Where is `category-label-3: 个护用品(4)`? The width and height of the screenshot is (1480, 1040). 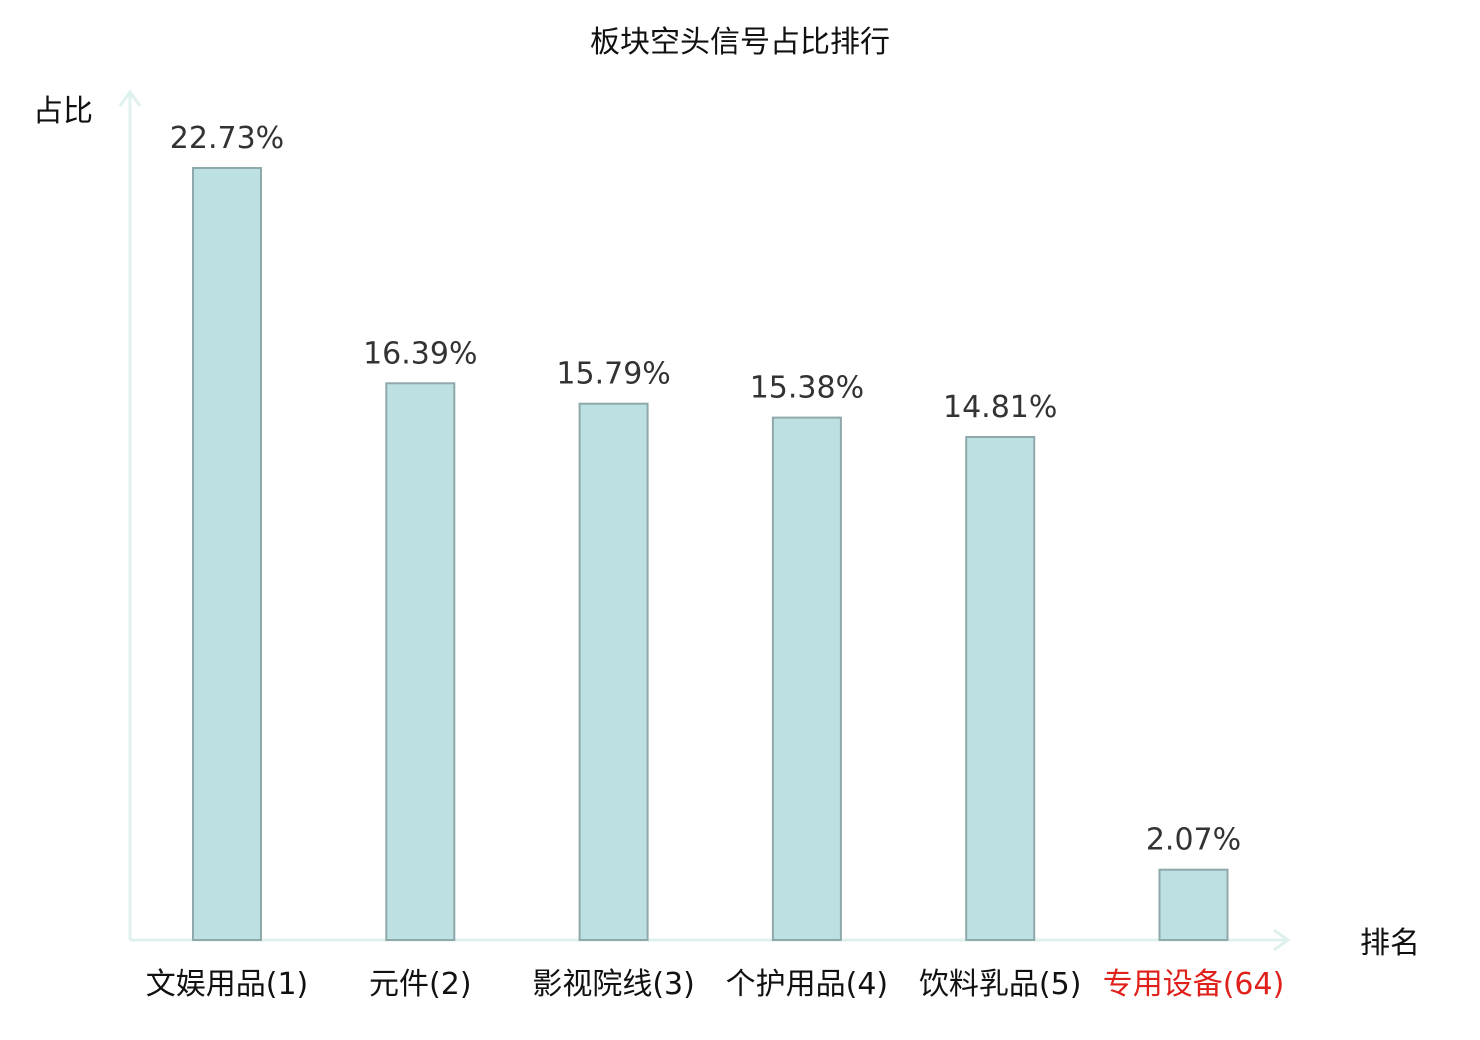
category-label-3: 个护用品(4) is located at coordinates (807, 984).